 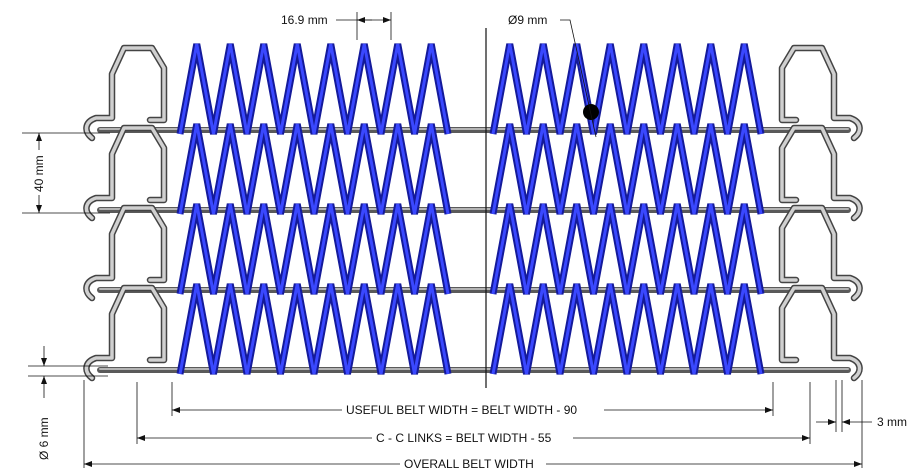 What do you see at coordinates (464, 438) in the screenshot?
I see `cc-links-label: C - C LINKS = BELT WIDTH - 55` at bounding box center [464, 438].